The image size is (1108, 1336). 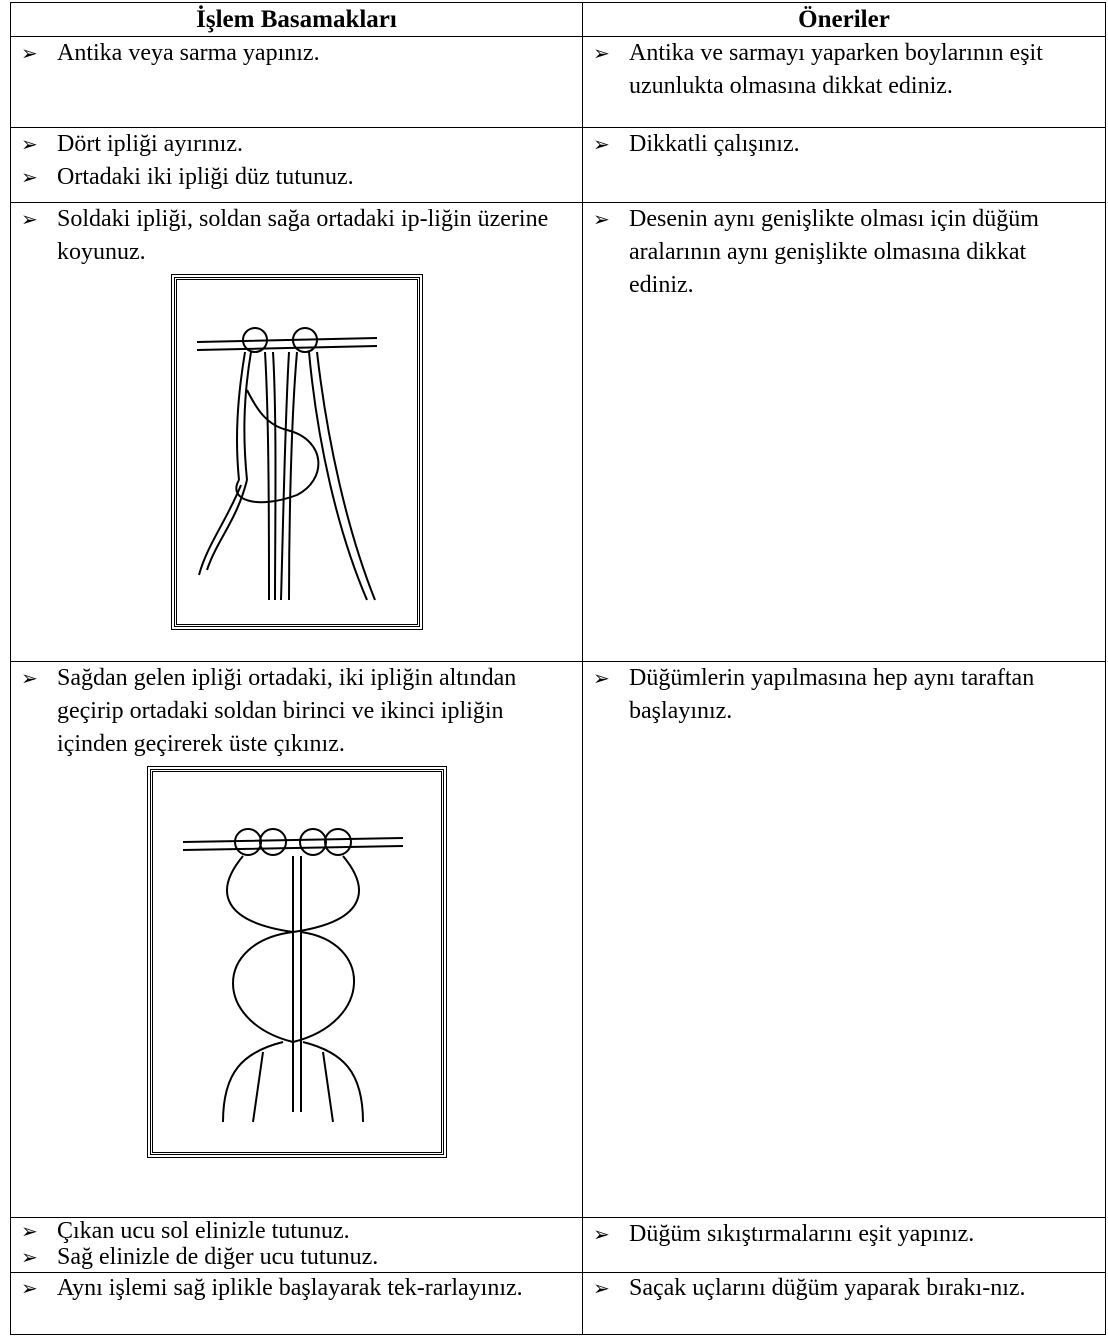 I want to click on bullet-item: Ortadaki iki ipliği düz tutunuz., so click(x=296, y=177).